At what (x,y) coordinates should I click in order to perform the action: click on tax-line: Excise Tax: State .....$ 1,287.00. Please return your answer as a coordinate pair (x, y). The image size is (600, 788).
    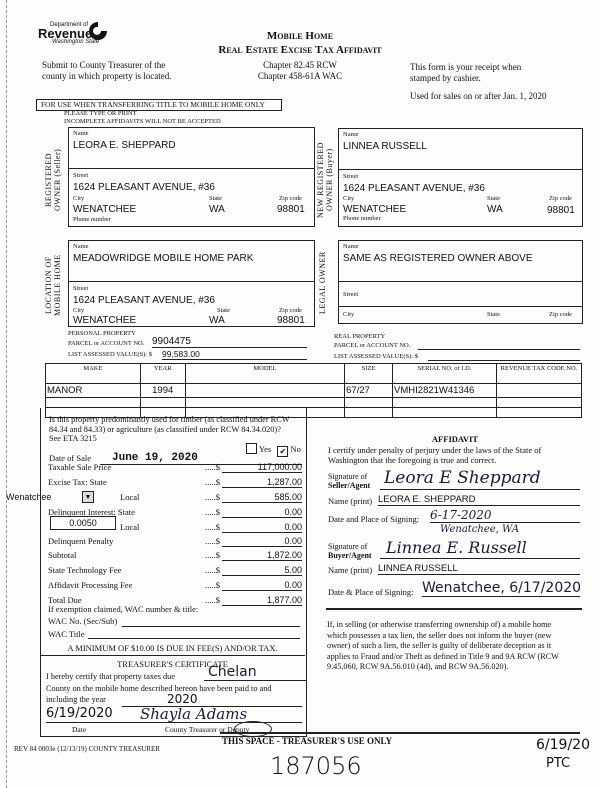
    Looking at the image, I should click on (175, 484).